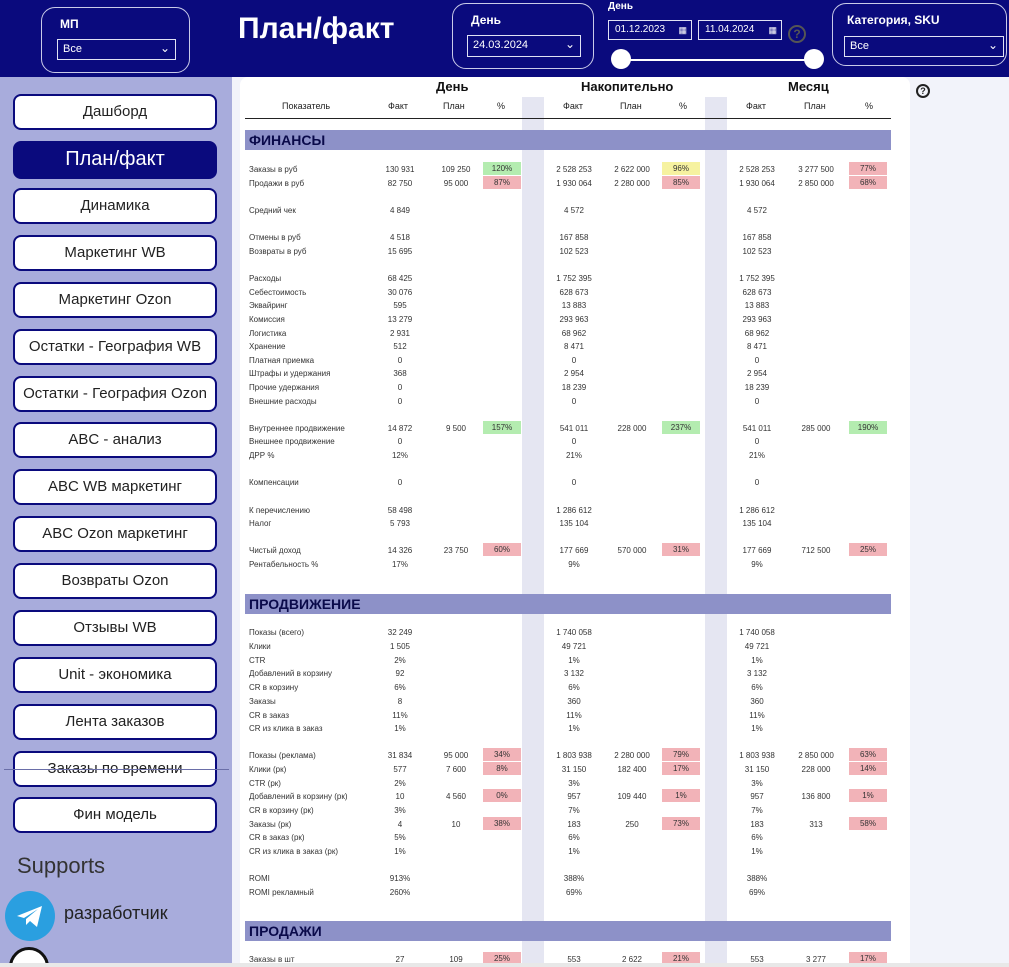 This screenshot has height=967, width=1009. I want to click on fact-cell: 14 326, so click(400, 550).